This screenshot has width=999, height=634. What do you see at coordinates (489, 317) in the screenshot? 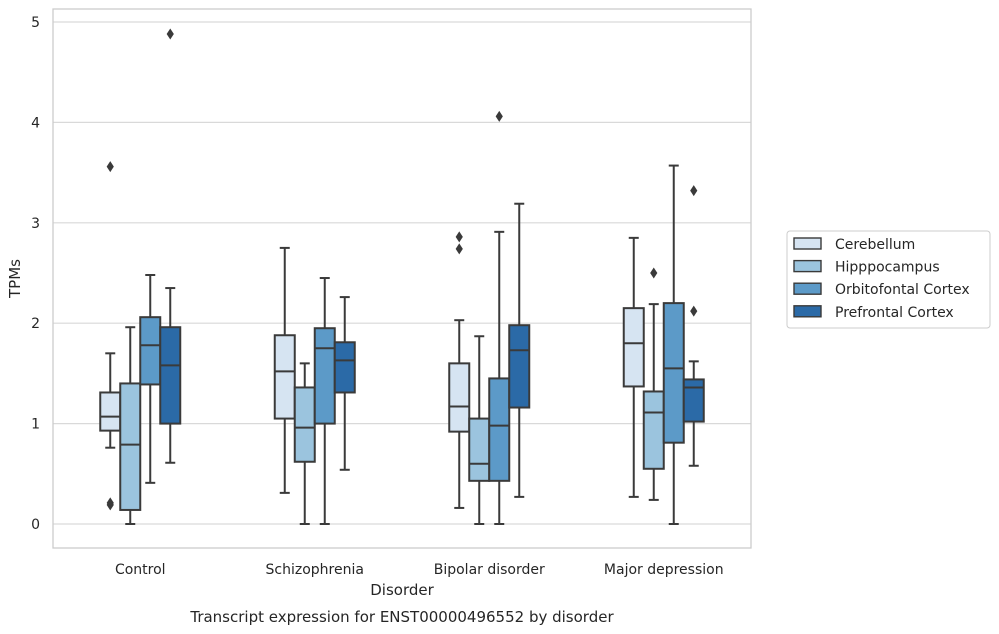
I see `box-group-bipolar-disorder` at bounding box center [489, 317].